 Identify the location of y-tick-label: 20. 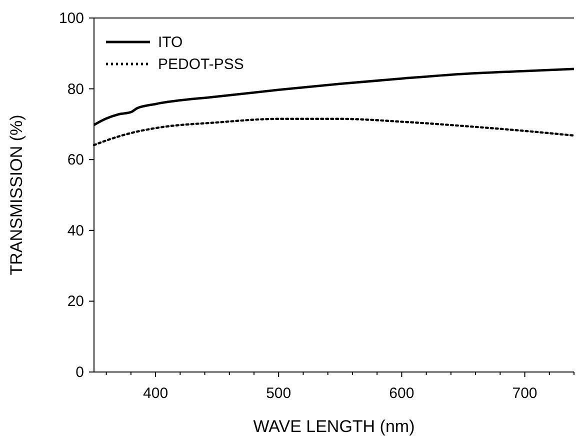
(75, 301).